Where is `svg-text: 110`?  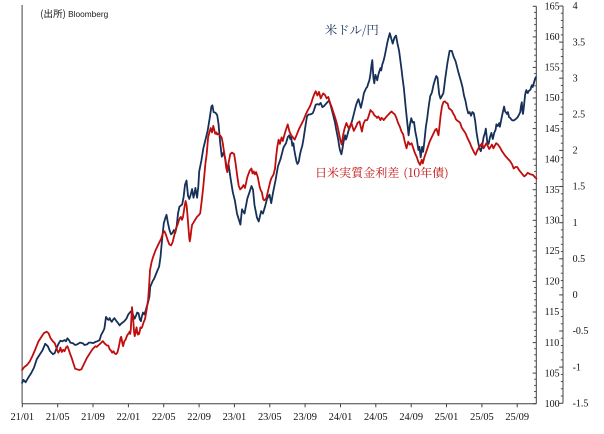
svg-text: 110 is located at coordinates (552, 343).